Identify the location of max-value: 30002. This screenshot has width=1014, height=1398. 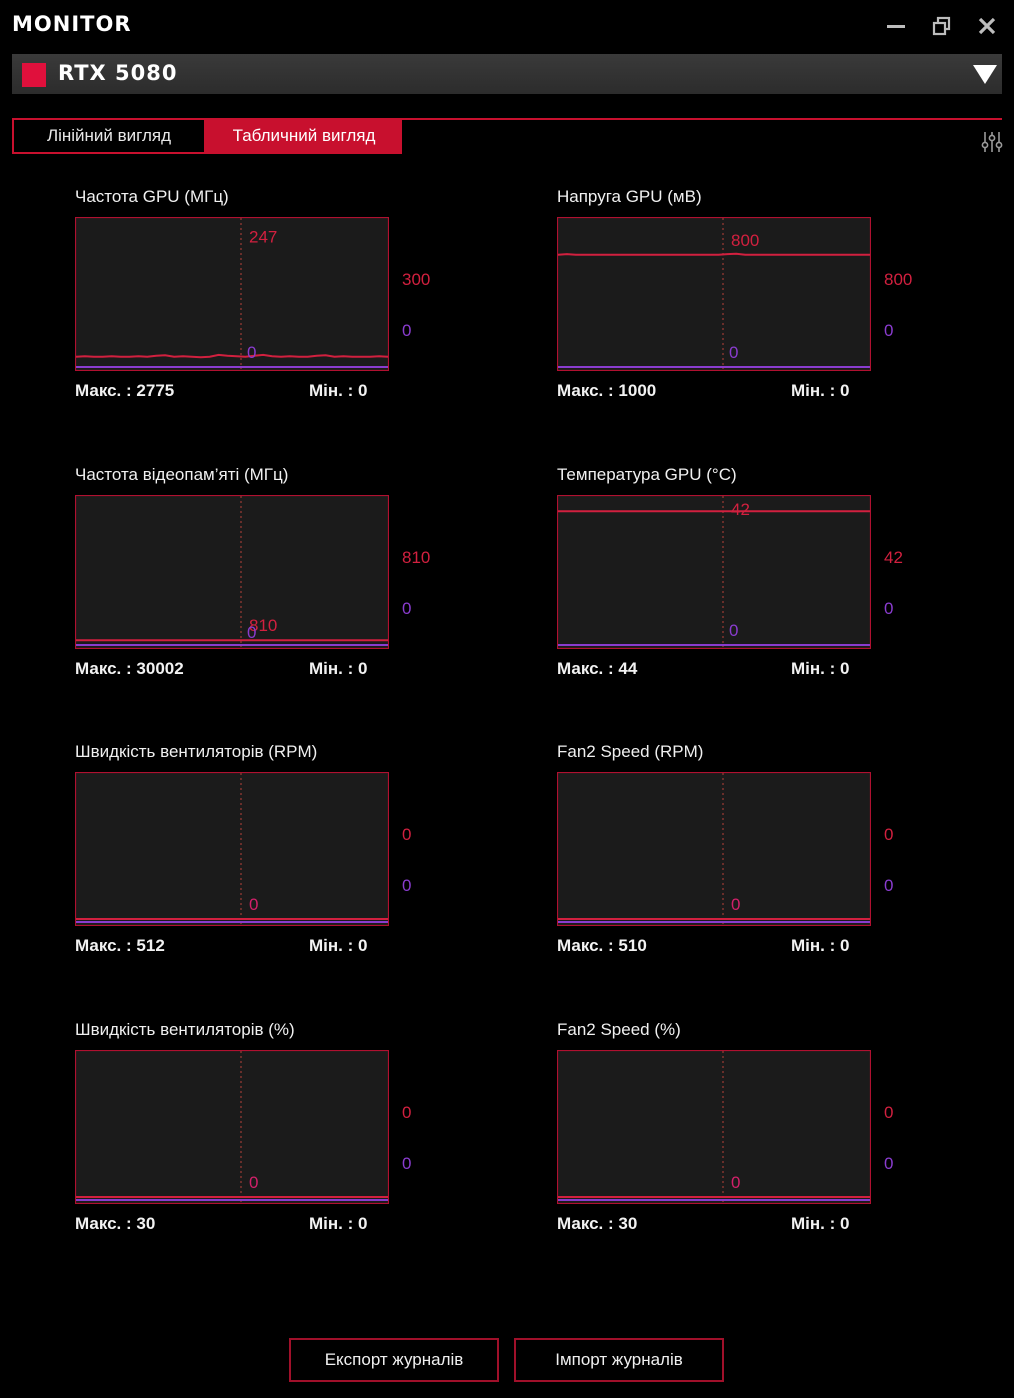
(160, 668).